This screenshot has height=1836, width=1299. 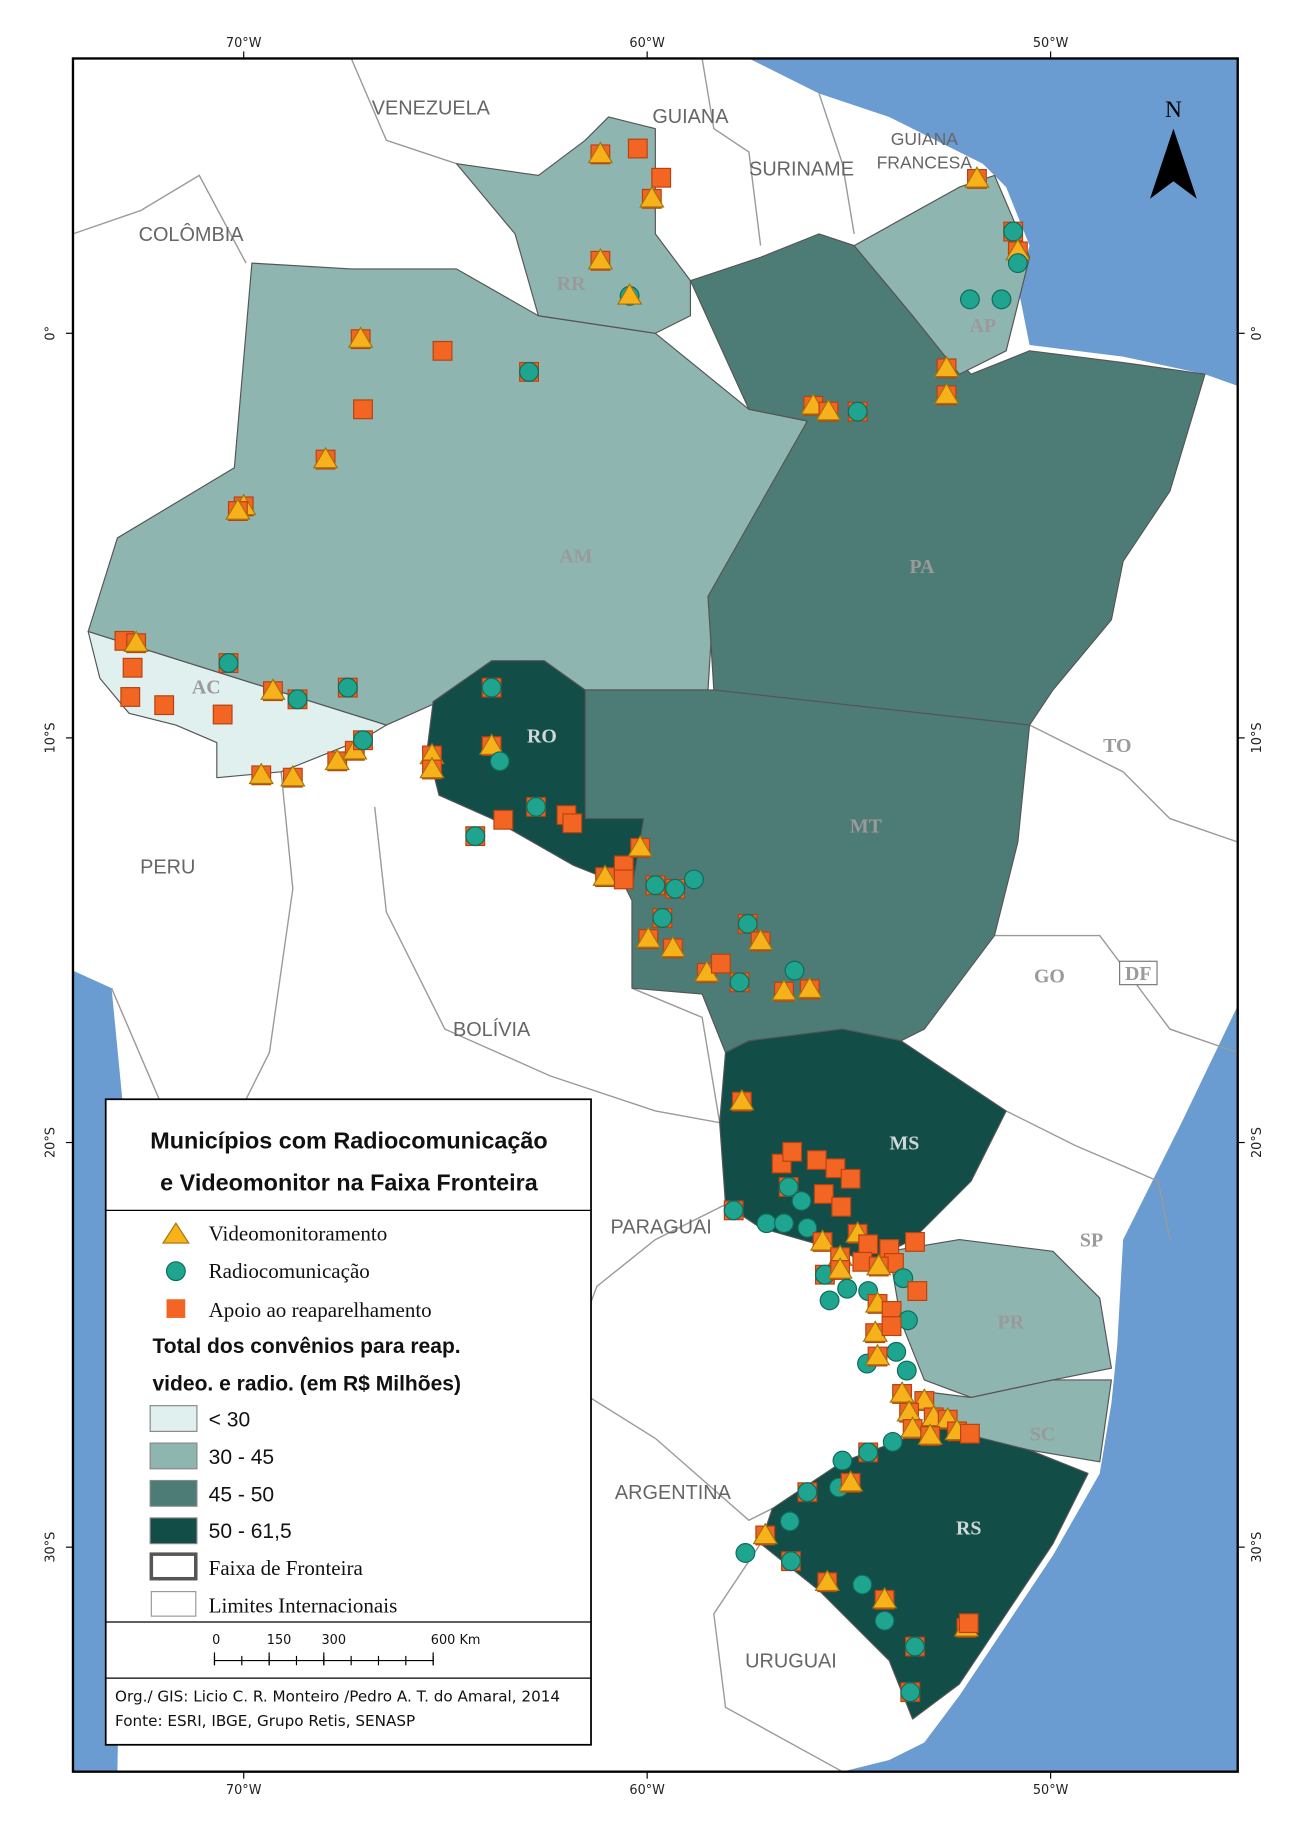 What do you see at coordinates (1011, 1322) in the screenshot?
I see `state-label: PR` at bounding box center [1011, 1322].